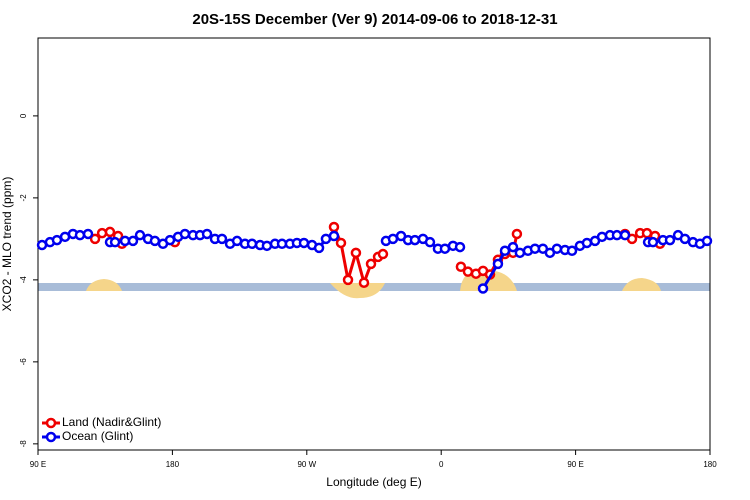 Image resolution: width=750 pixels, height=500 pixels. I want to click on y-axis-label: XCO2 - MLO trend (ppm), so click(7, 244).